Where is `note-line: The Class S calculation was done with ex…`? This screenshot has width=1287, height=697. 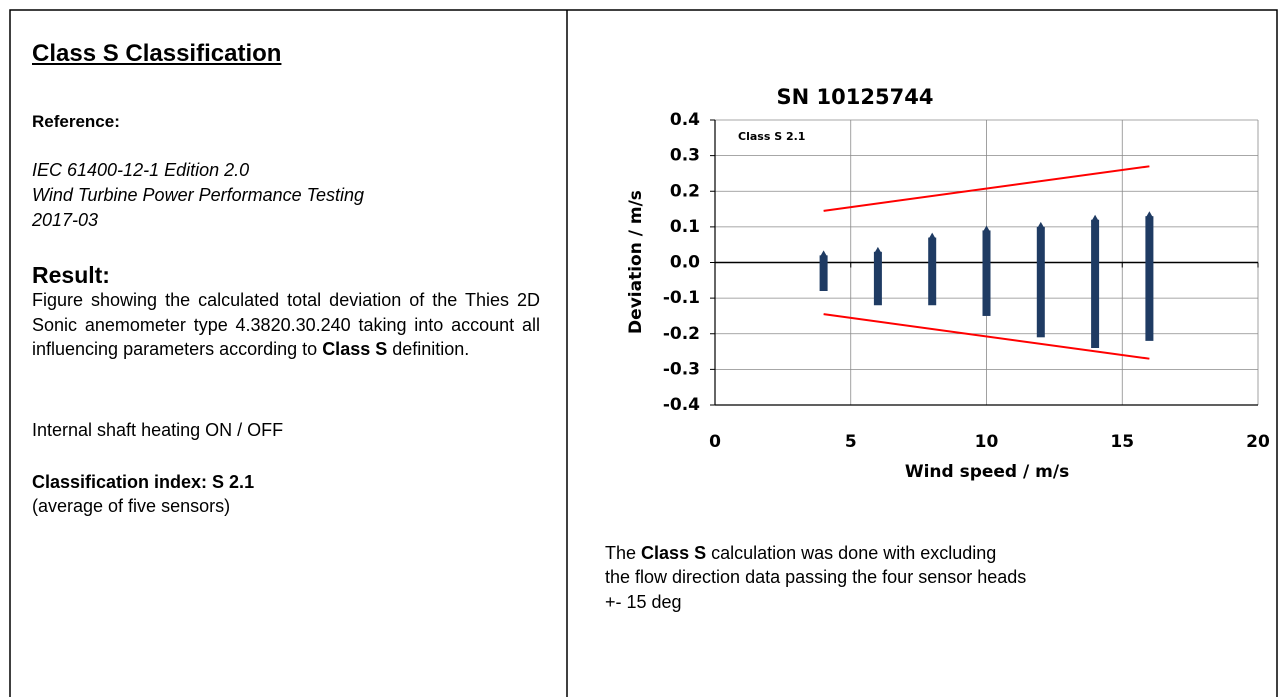 note-line: The Class S calculation was done with ex… is located at coordinates (800, 553).